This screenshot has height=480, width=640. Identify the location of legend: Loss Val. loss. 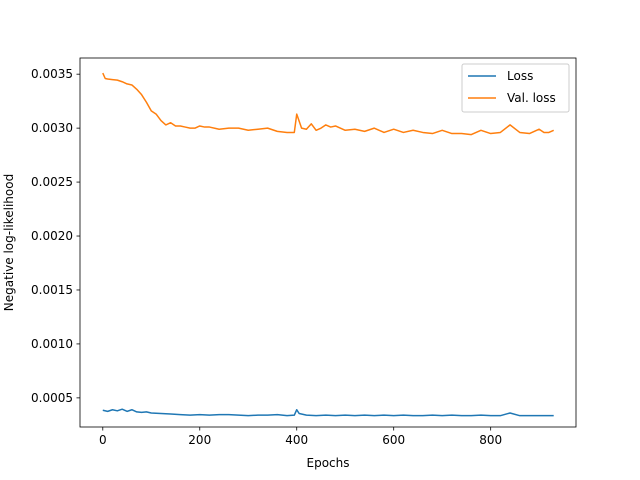
(515, 88).